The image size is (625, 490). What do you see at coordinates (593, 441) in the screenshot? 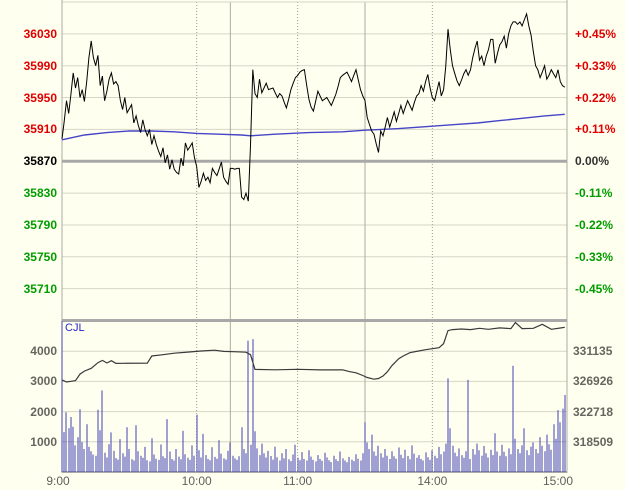
I see `open-interest-axis-tick: 318509` at bounding box center [593, 441].